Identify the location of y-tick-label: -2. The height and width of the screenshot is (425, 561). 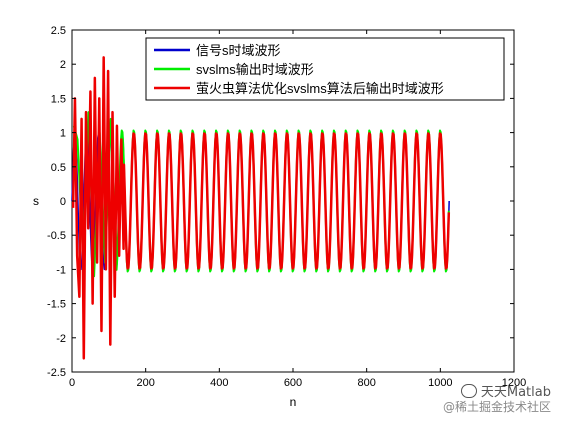
(61, 339).